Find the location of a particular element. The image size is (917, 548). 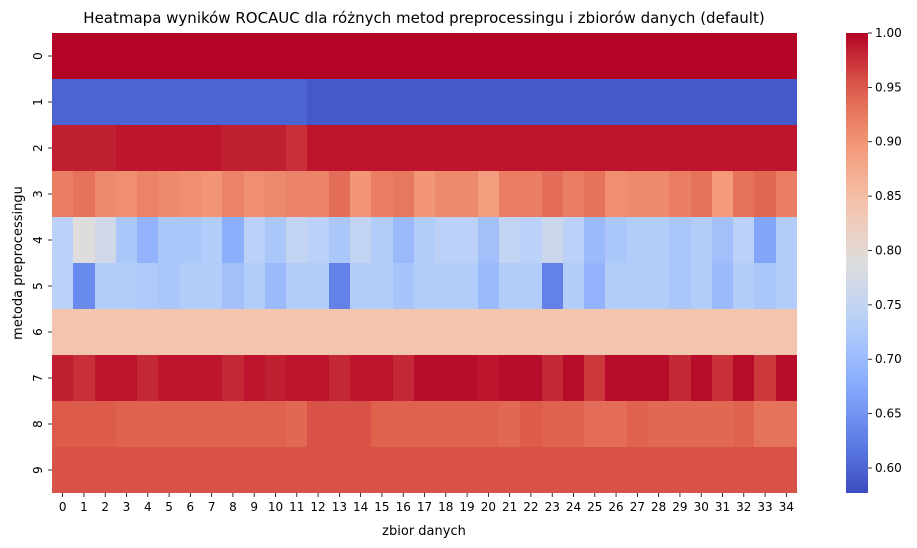

x-tick-label: 19 is located at coordinates (466, 507).